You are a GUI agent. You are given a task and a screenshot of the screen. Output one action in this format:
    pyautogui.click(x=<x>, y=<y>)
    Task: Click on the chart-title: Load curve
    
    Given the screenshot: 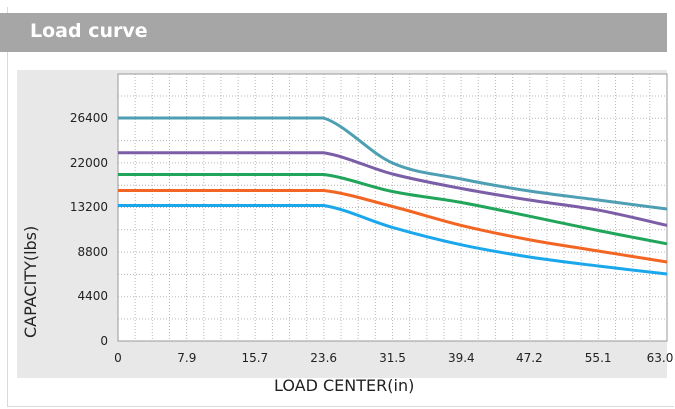 What is the action you would take?
    pyautogui.click(x=89, y=31)
    